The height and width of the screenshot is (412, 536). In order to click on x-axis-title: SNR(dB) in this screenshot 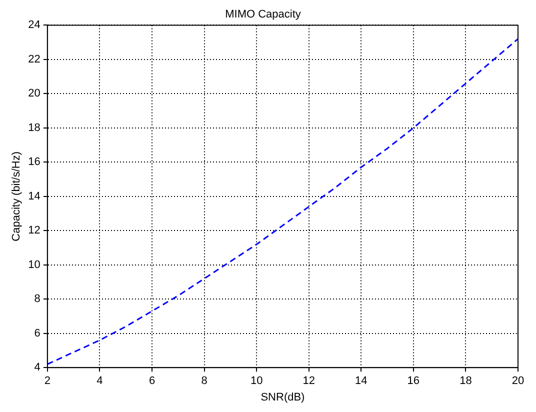, I will do `click(282, 397)`.